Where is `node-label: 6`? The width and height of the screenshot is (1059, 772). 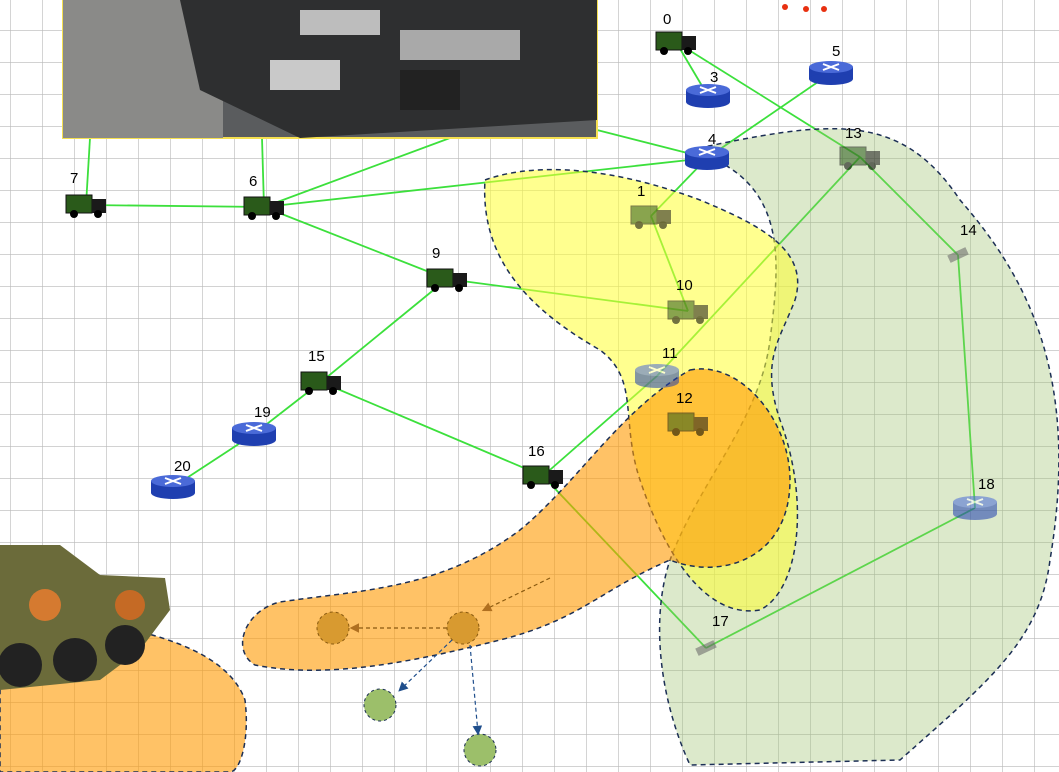
node-label: 6 is located at coordinates (253, 181).